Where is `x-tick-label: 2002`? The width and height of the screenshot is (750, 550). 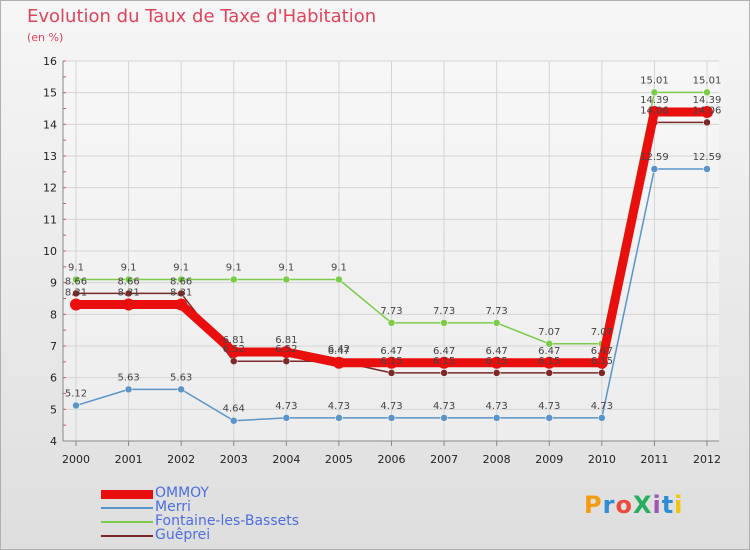 x-tick-label: 2002 is located at coordinates (181, 459).